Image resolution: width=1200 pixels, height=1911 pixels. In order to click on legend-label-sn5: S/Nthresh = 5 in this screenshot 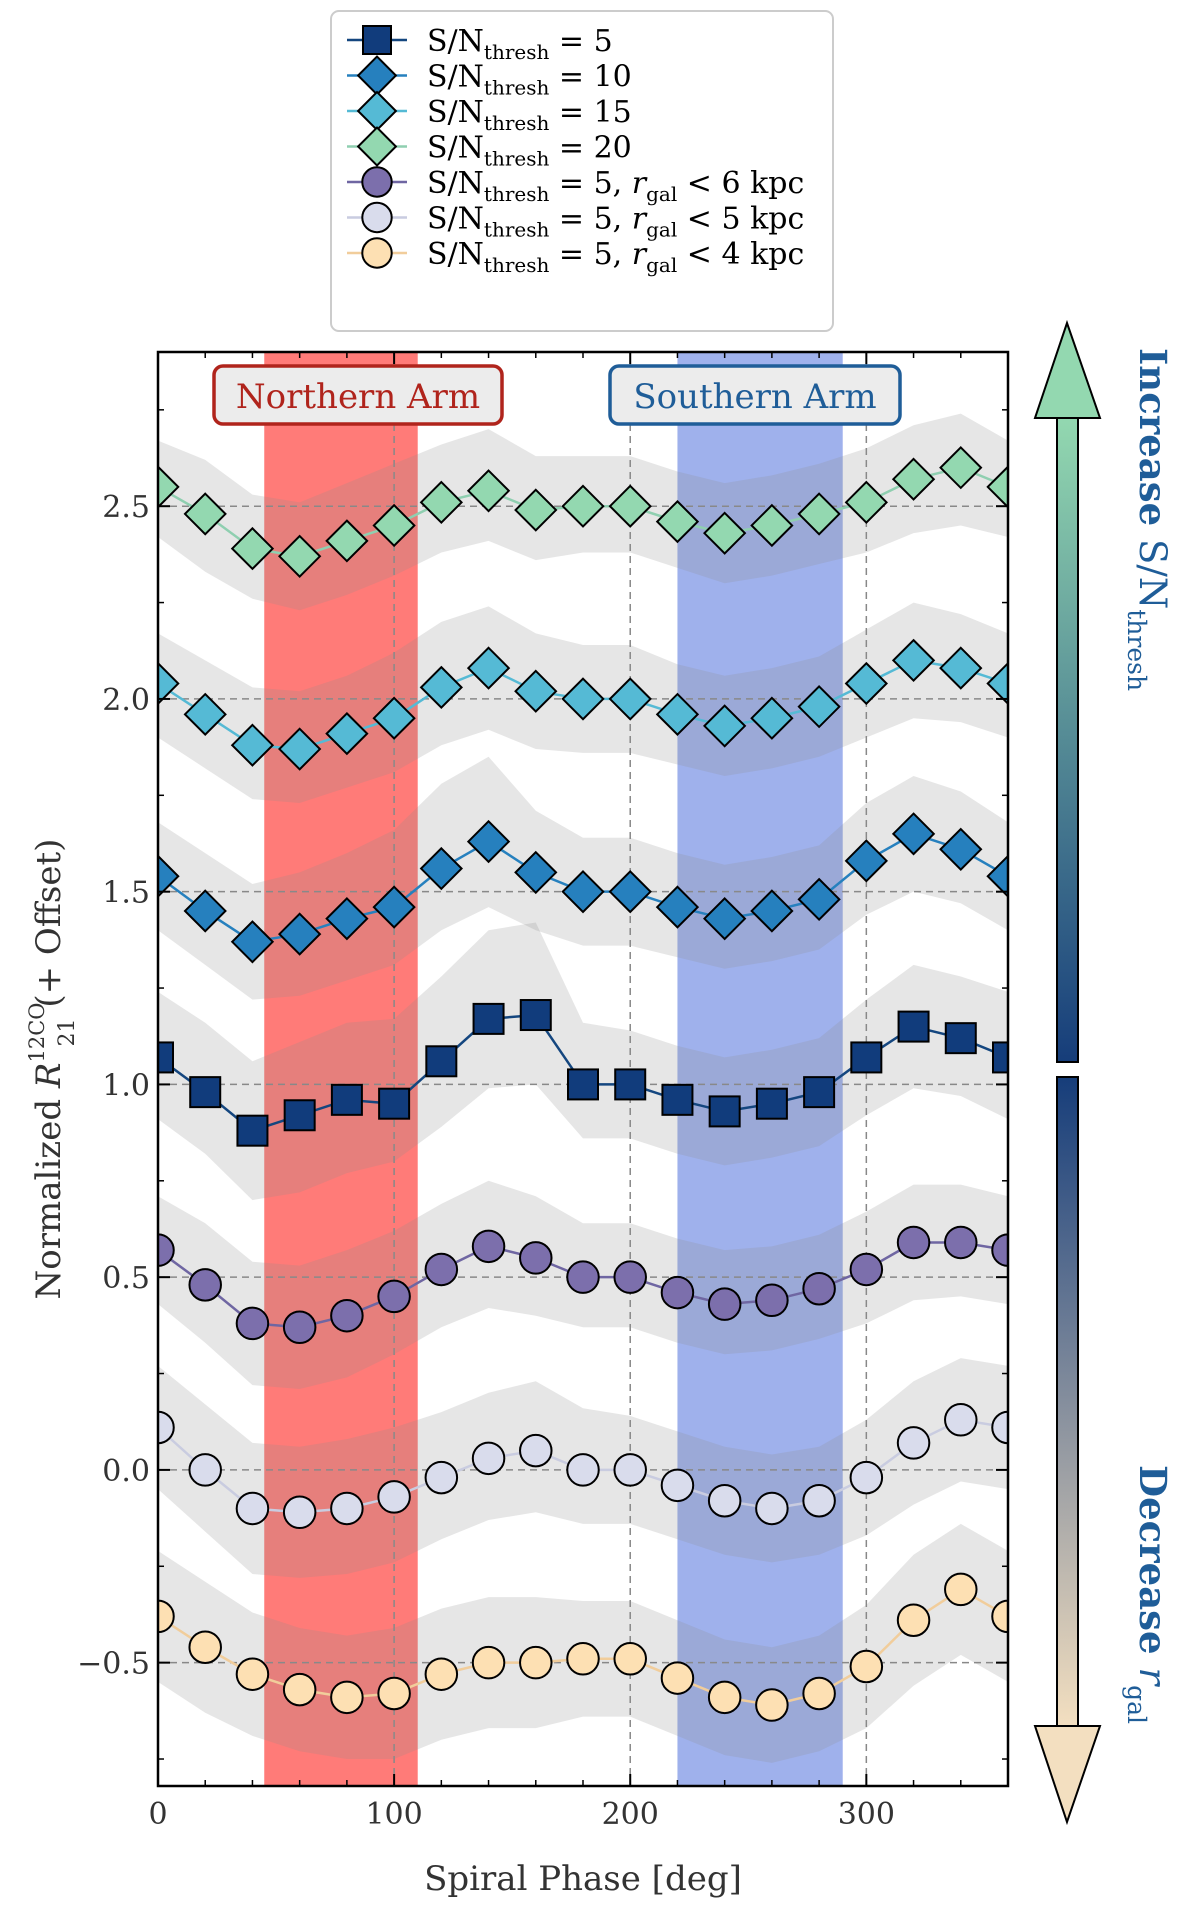, I will do `click(520, 44)`.